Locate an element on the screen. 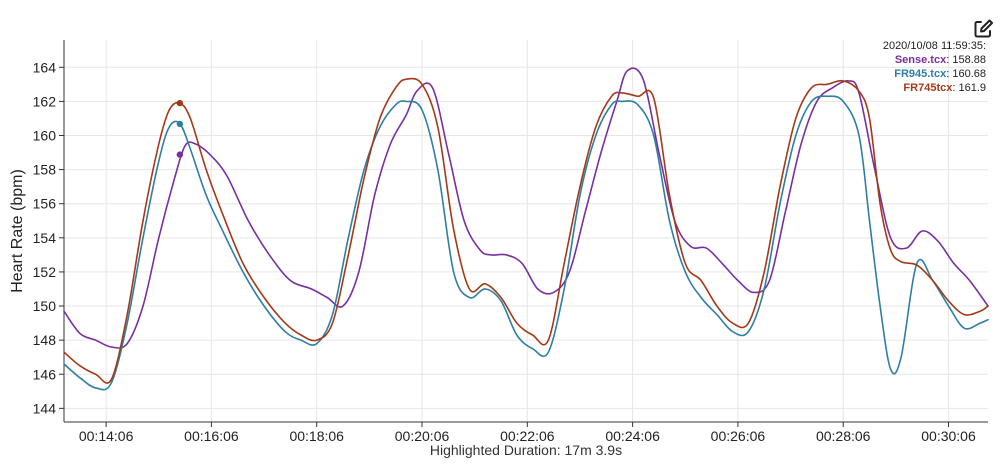 This screenshot has height=471, width=1000. legend-value: 161.9 is located at coordinates (972, 88).